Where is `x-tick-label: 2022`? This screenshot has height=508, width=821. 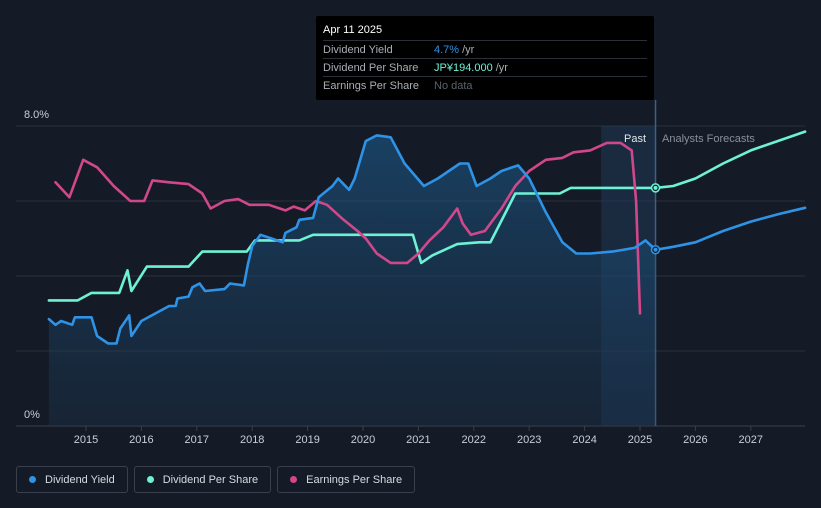
x-tick-label: 2022 is located at coordinates (474, 440).